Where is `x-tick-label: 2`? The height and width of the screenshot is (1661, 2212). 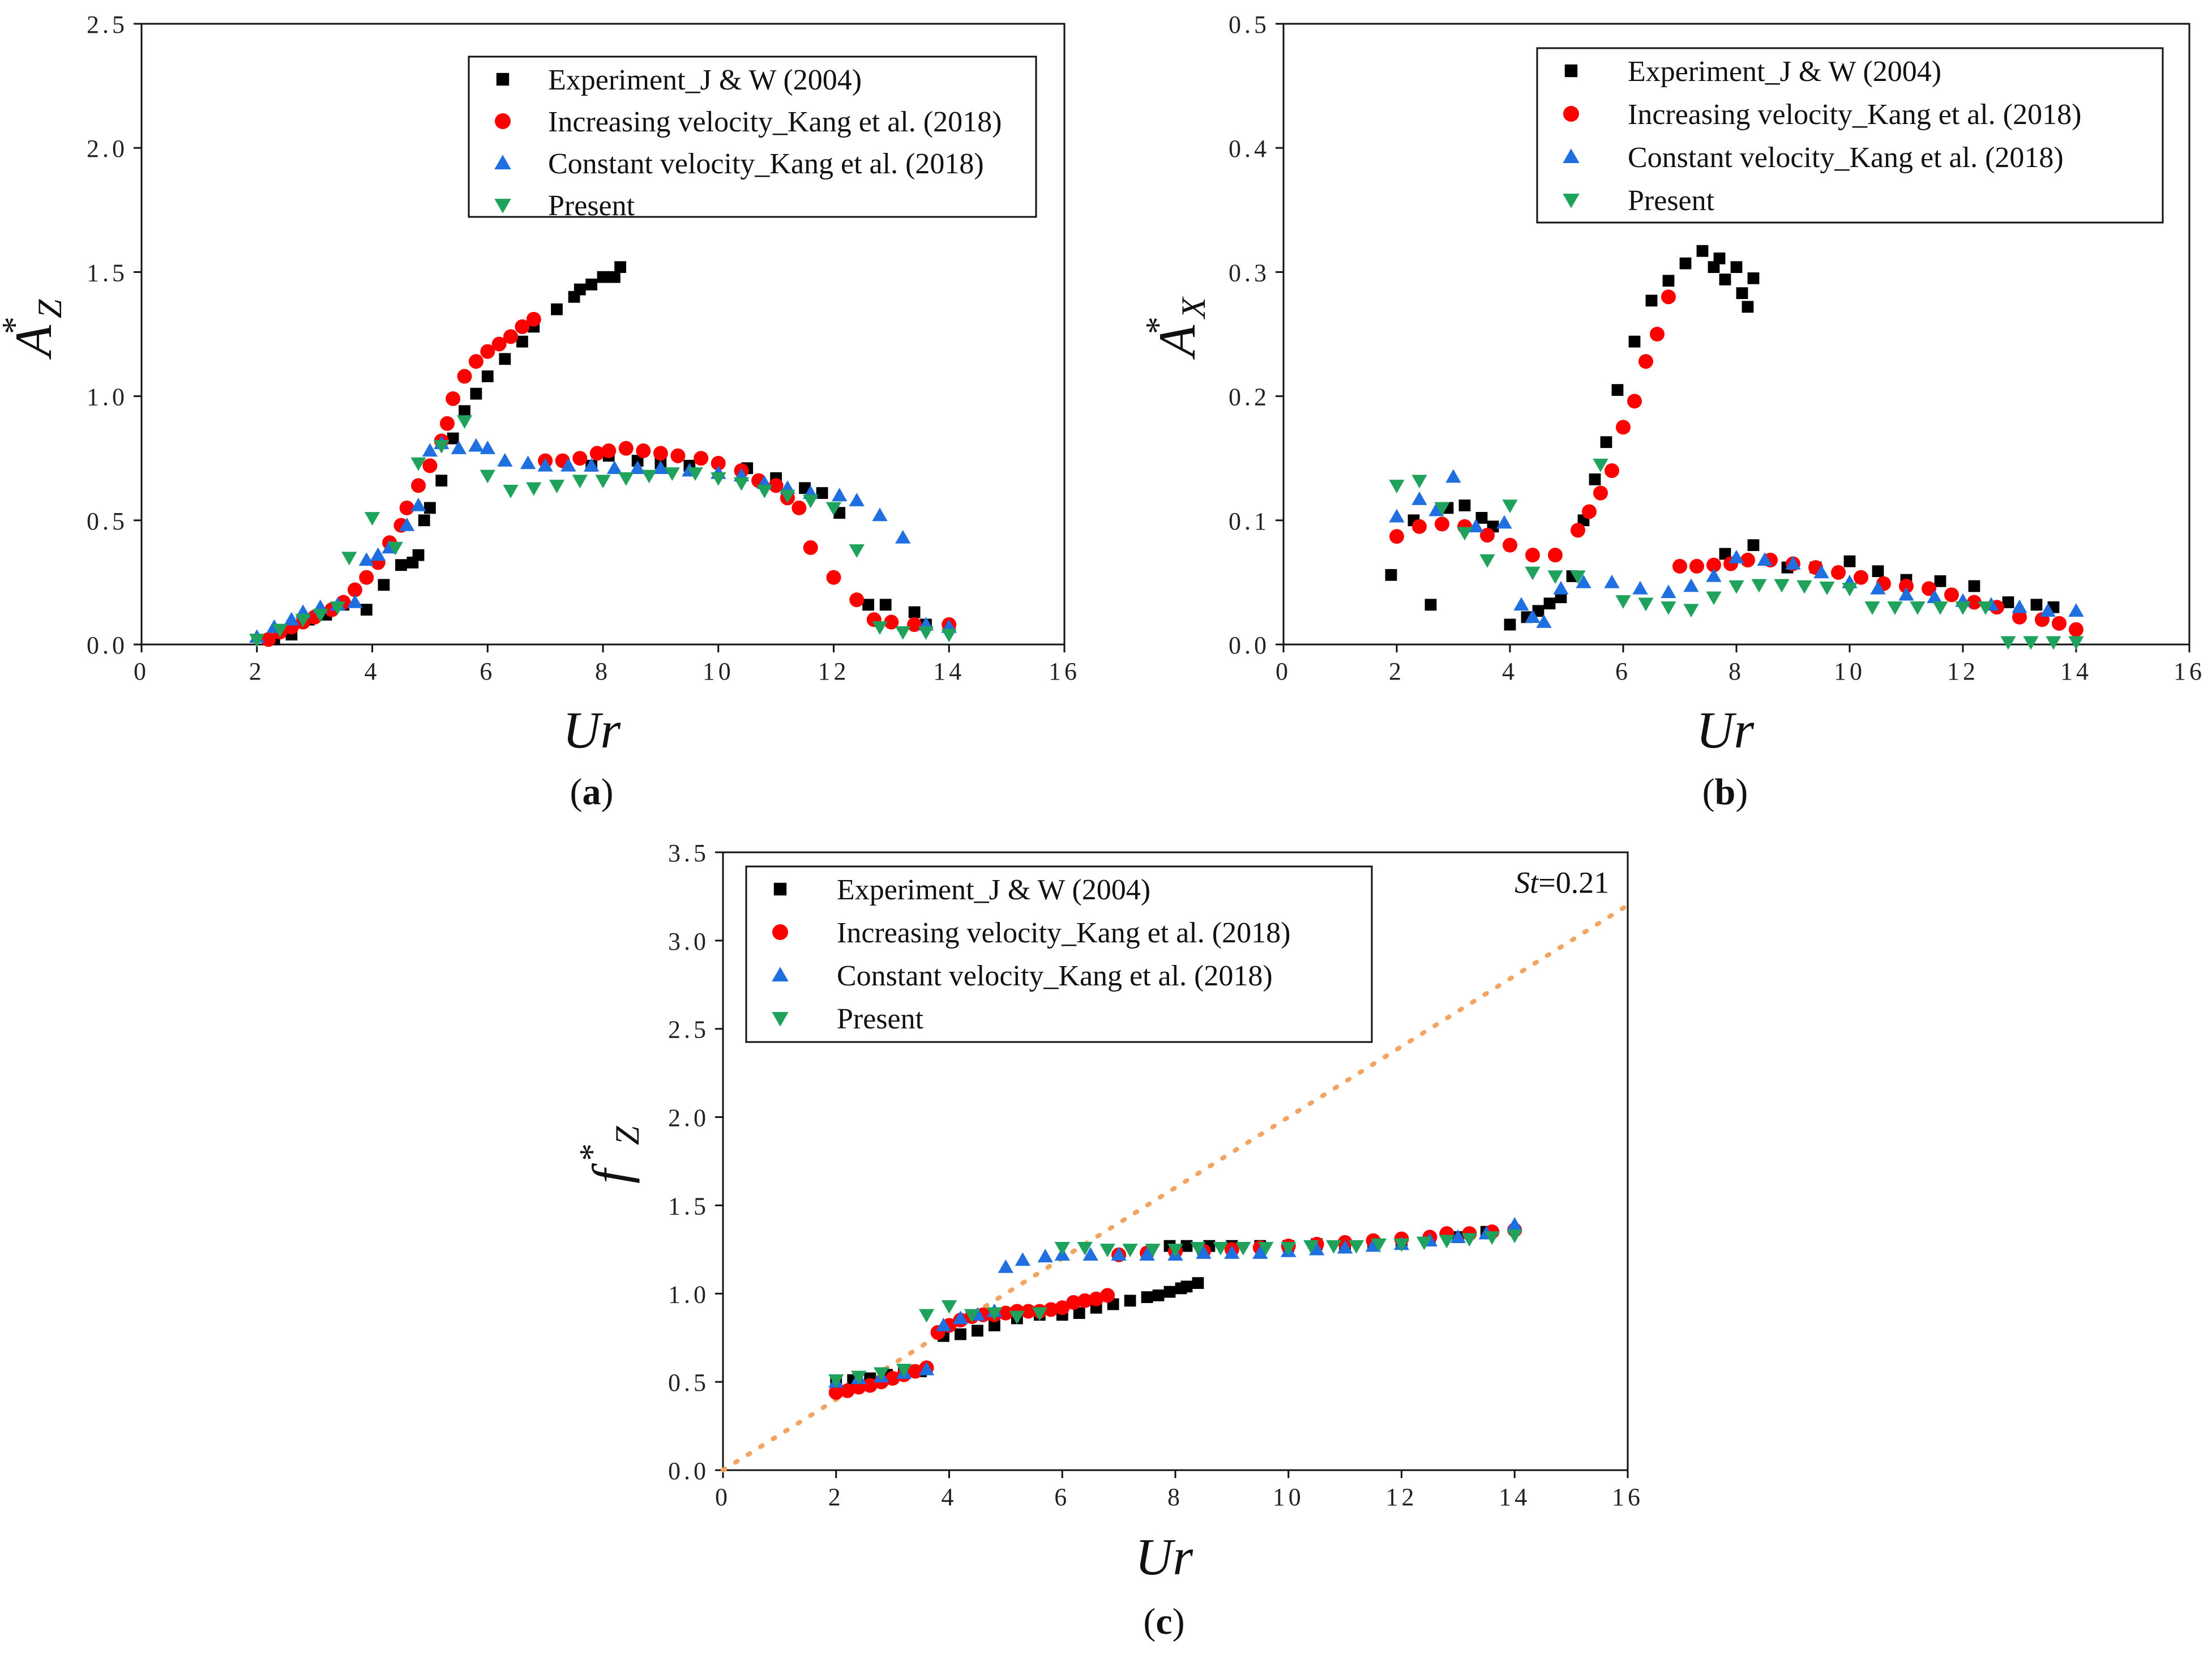 x-tick-label: 2 is located at coordinates (257, 671).